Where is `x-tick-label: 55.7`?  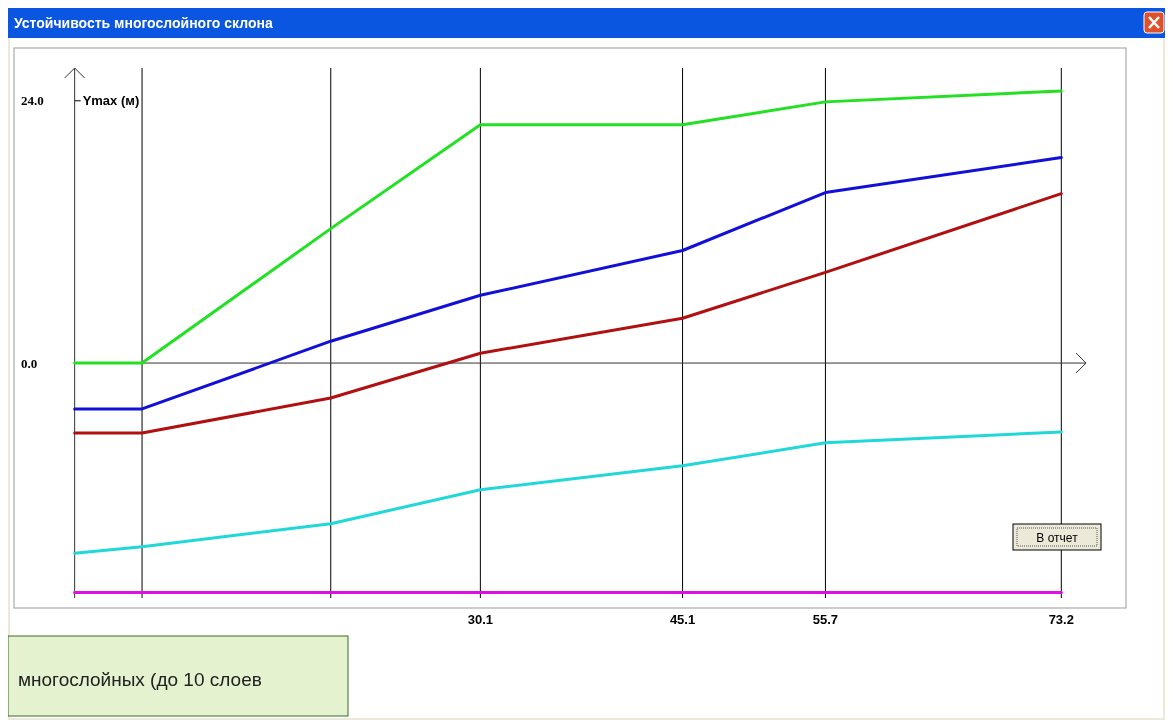
x-tick-label: 55.7 is located at coordinates (825, 619).